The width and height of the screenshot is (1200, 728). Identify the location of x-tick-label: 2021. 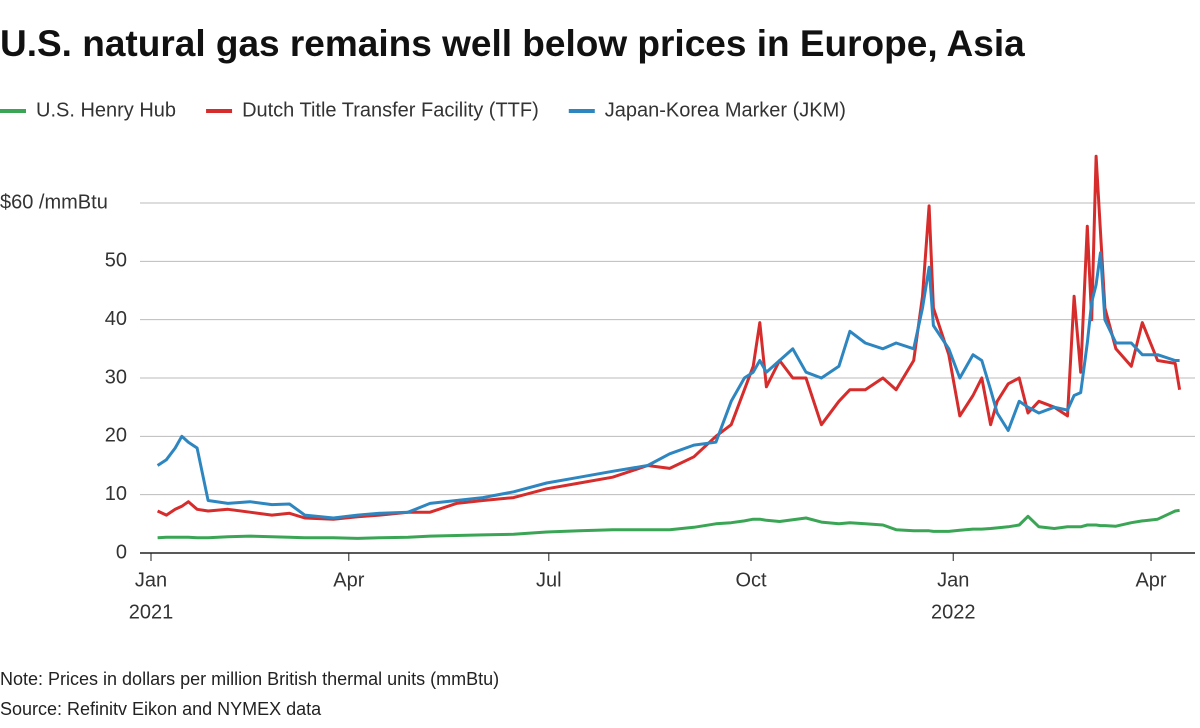
(151, 612).